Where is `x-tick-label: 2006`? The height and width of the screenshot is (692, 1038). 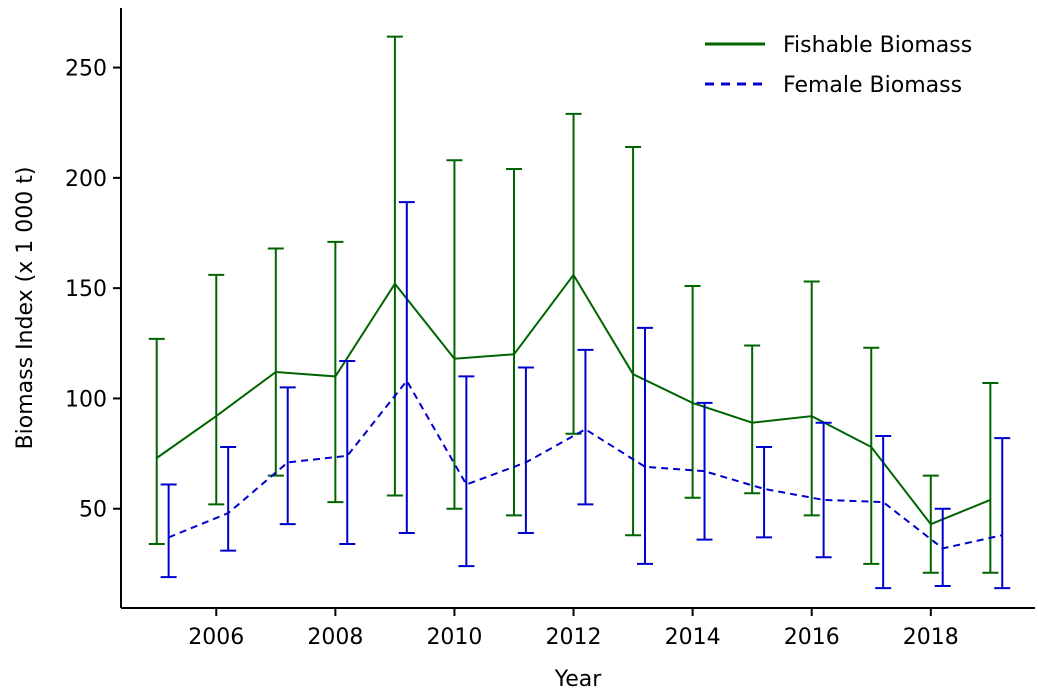 x-tick-label: 2006 is located at coordinates (216, 637).